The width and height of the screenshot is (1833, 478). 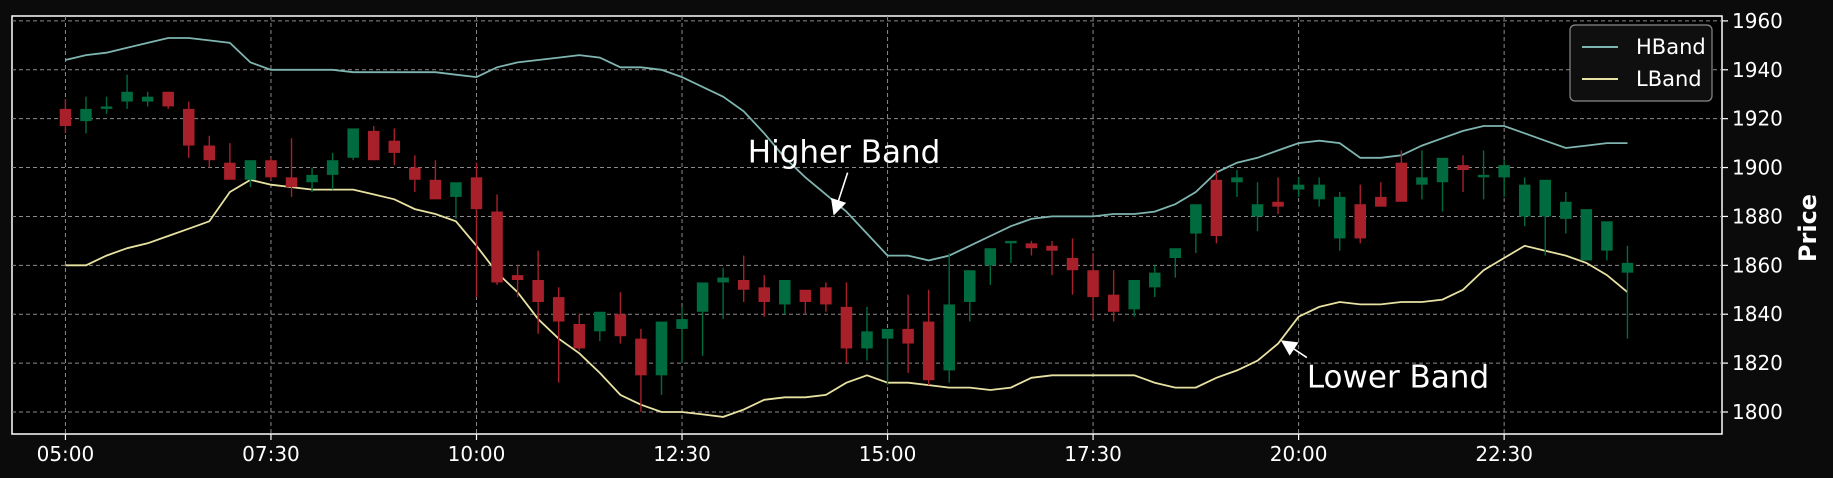 I want to click on annotation-arrow, so click(x=1294, y=349).